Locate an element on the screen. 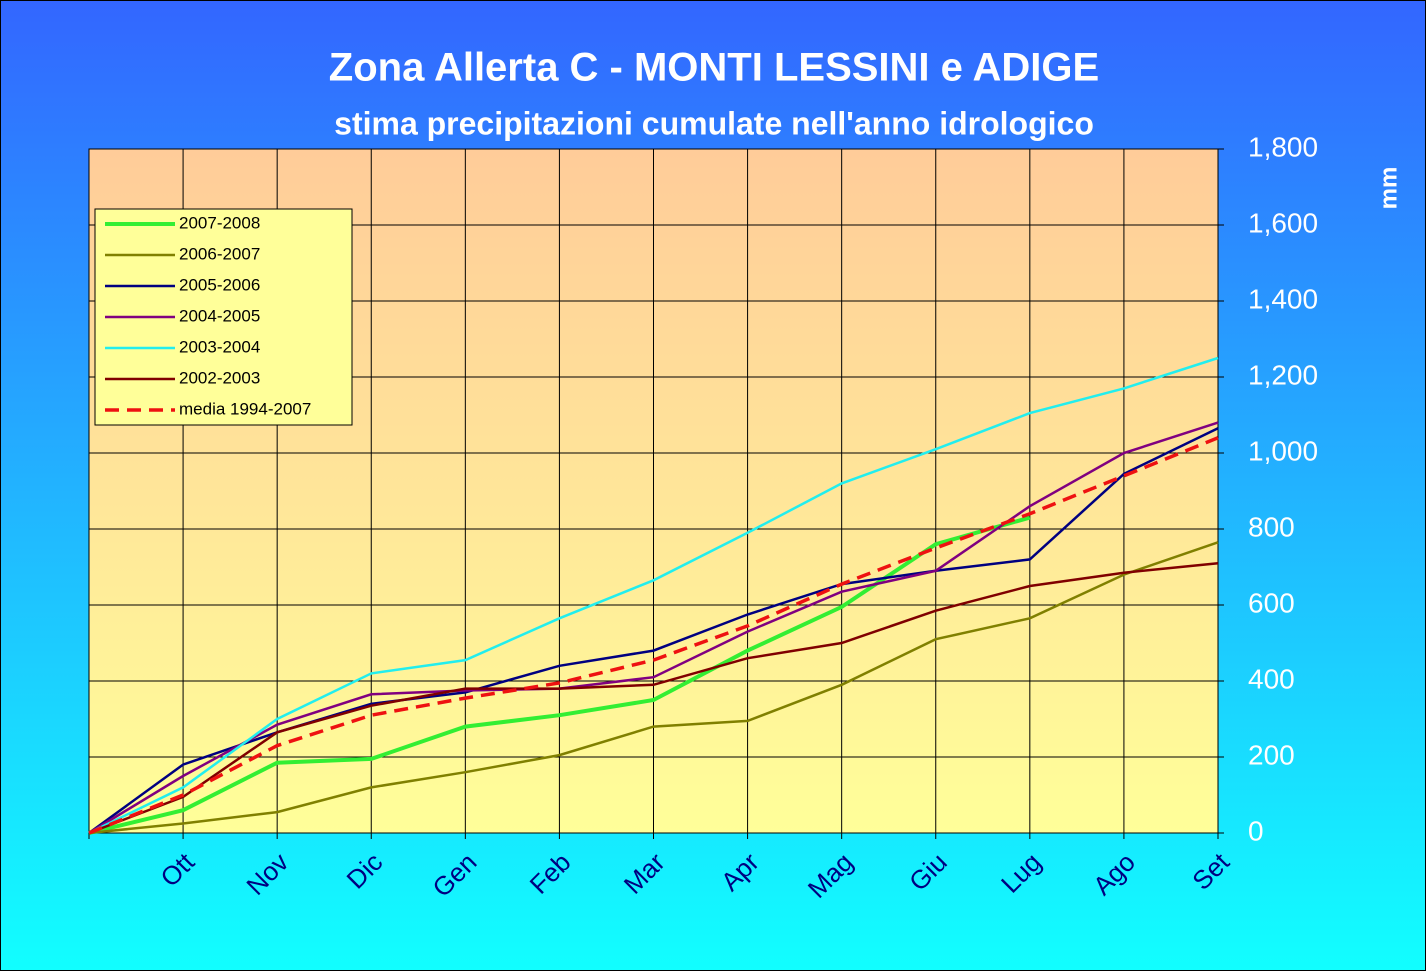 Image resolution: width=1426 pixels, height=971 pixels. legend-label: 2004-2005 is located at coordinates (219, 315).